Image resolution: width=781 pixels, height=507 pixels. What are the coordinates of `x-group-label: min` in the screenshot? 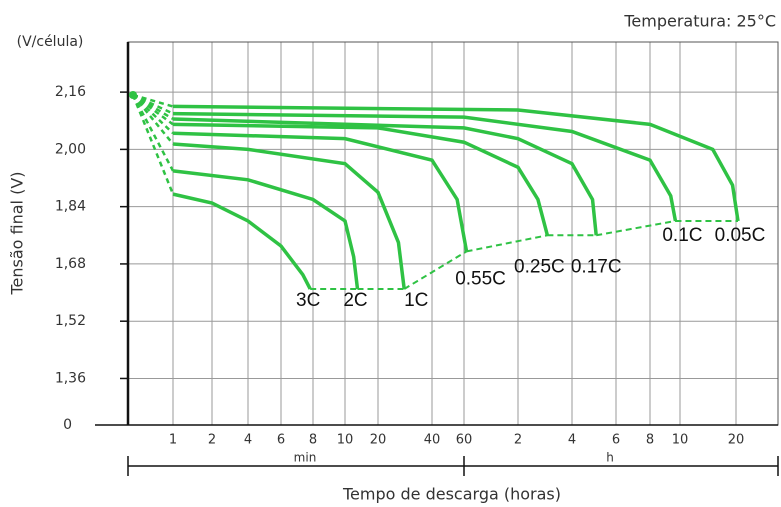 It's located at (305, 458).